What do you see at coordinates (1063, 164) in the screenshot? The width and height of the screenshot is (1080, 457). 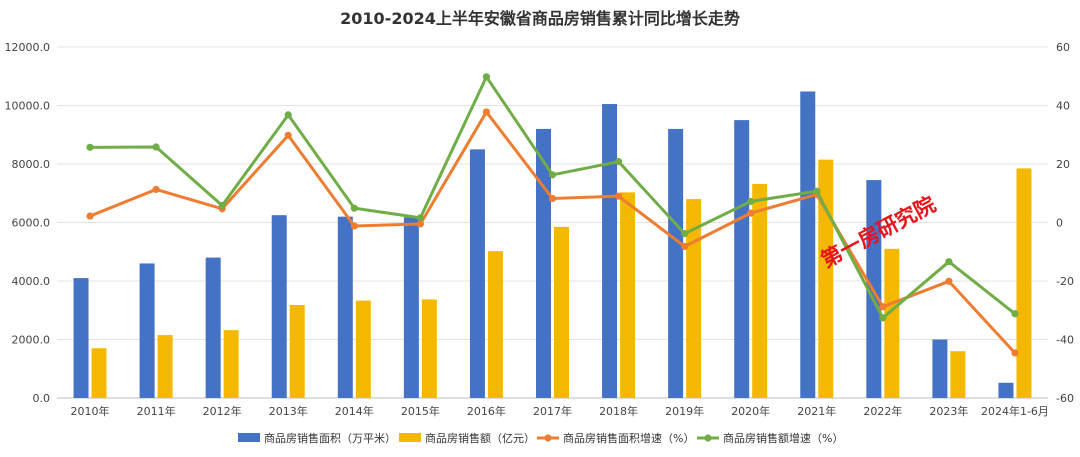 I see `y-right-tick-label: 20` at bounding box center [1063, 164].